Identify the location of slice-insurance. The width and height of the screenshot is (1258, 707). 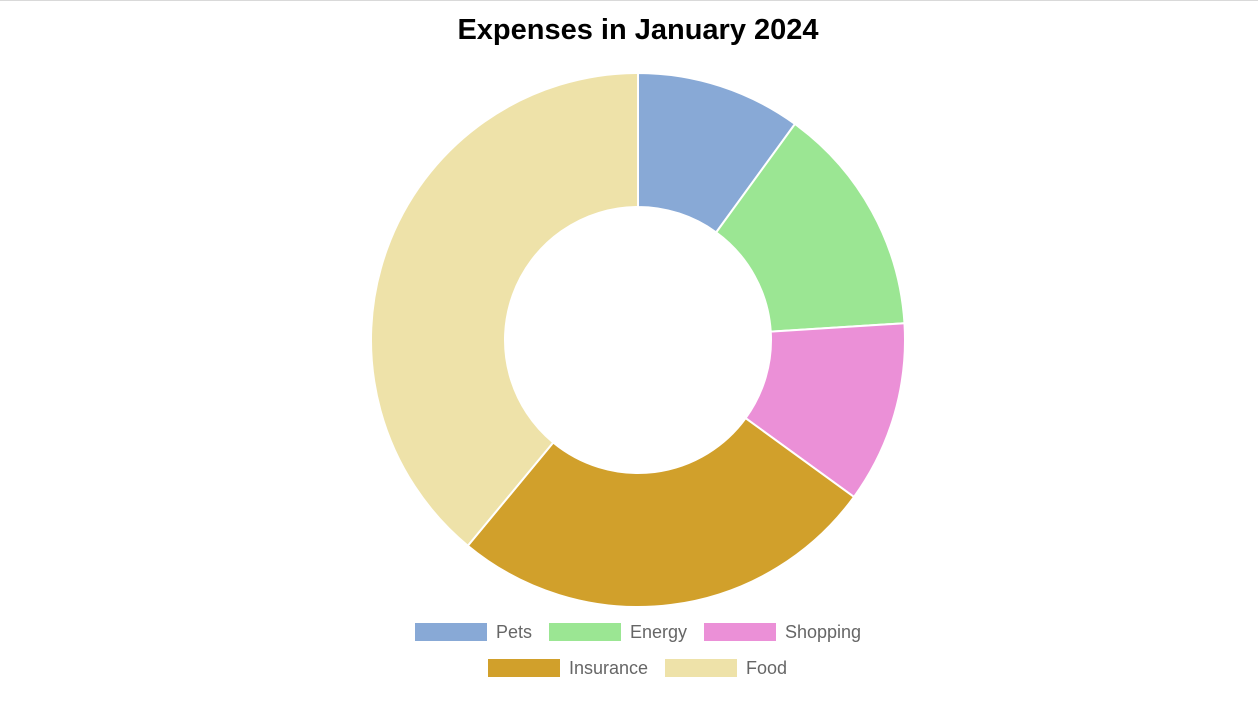
(661, 512).